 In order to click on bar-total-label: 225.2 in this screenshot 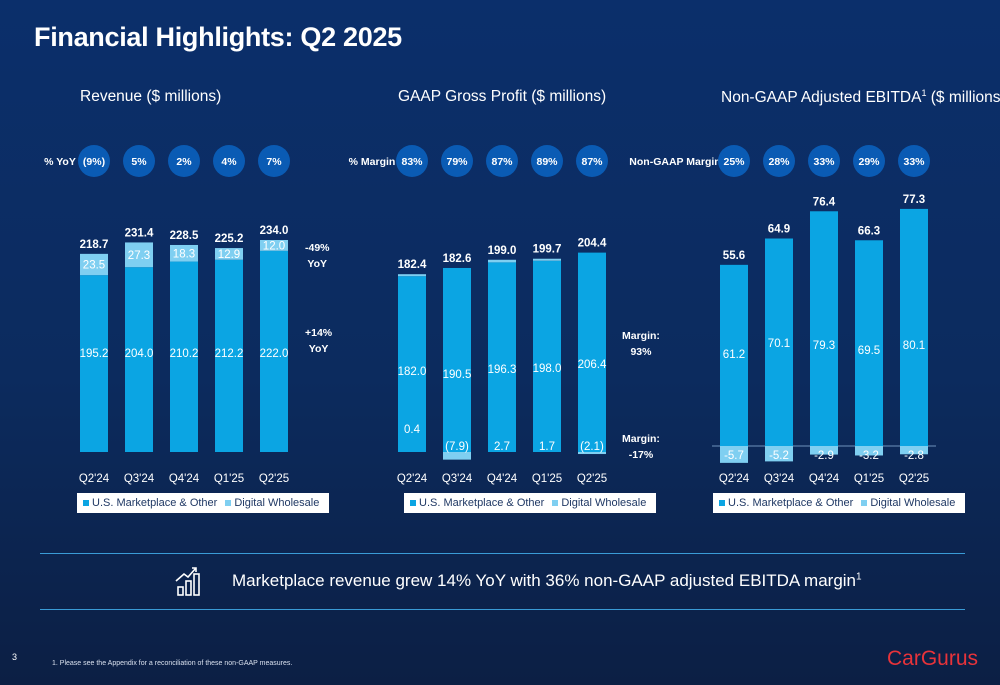, I will do `click(229, 239)`.